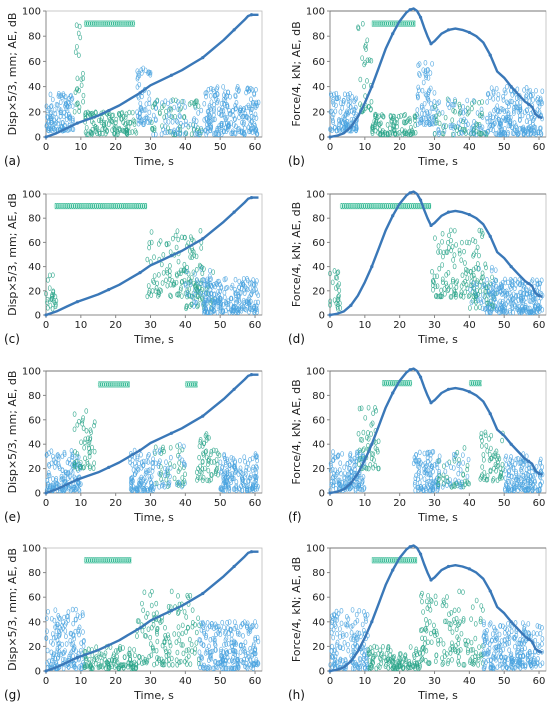 This screenshot has height=718, width=550. Describe the element at coordinates (31, 549) in the screenshot. I see `y-tick-label: 100` at that location.